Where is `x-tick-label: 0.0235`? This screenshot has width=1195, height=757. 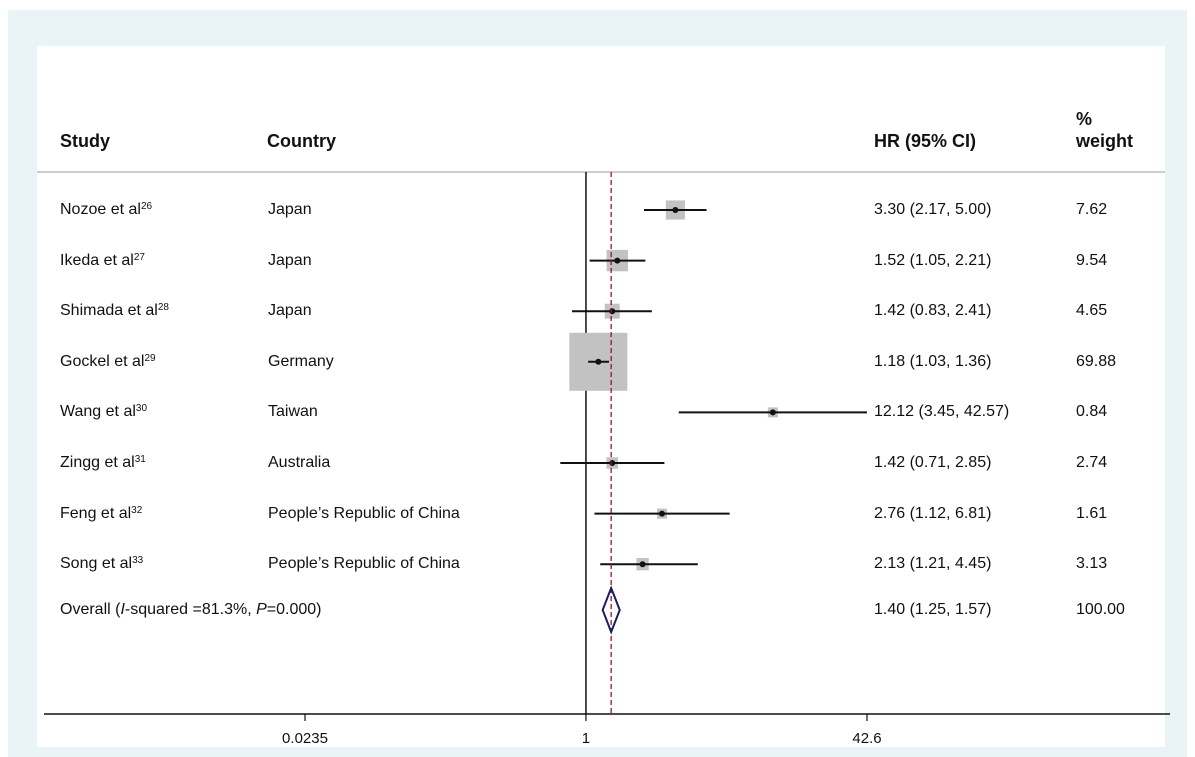 x-tick-label: 0.0235 is located at coordinates (305, 738).